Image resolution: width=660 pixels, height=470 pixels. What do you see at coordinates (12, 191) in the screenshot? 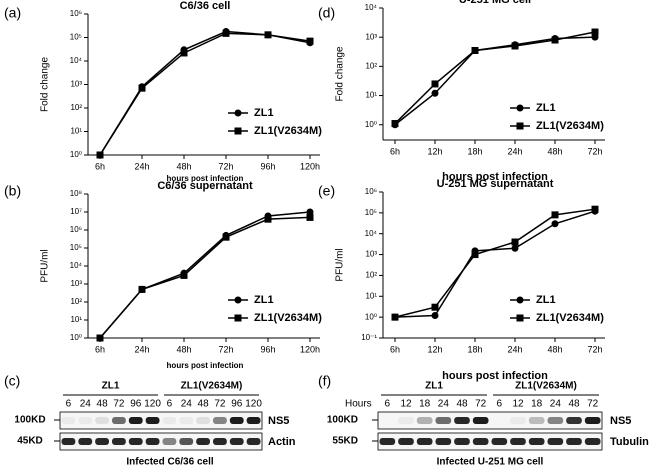
I see `panel-label: (b)` at bounding box center [12, 191].